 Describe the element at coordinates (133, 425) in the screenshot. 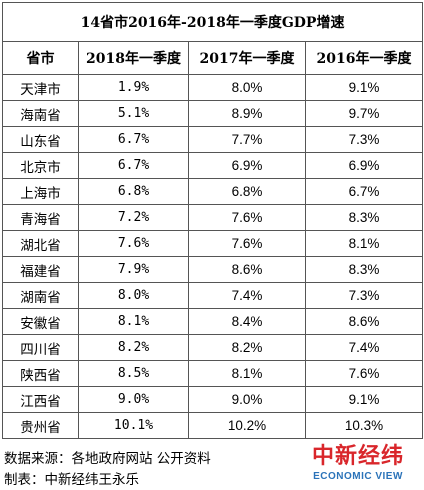

I see `value-2018q1: 10.1%` at that location.